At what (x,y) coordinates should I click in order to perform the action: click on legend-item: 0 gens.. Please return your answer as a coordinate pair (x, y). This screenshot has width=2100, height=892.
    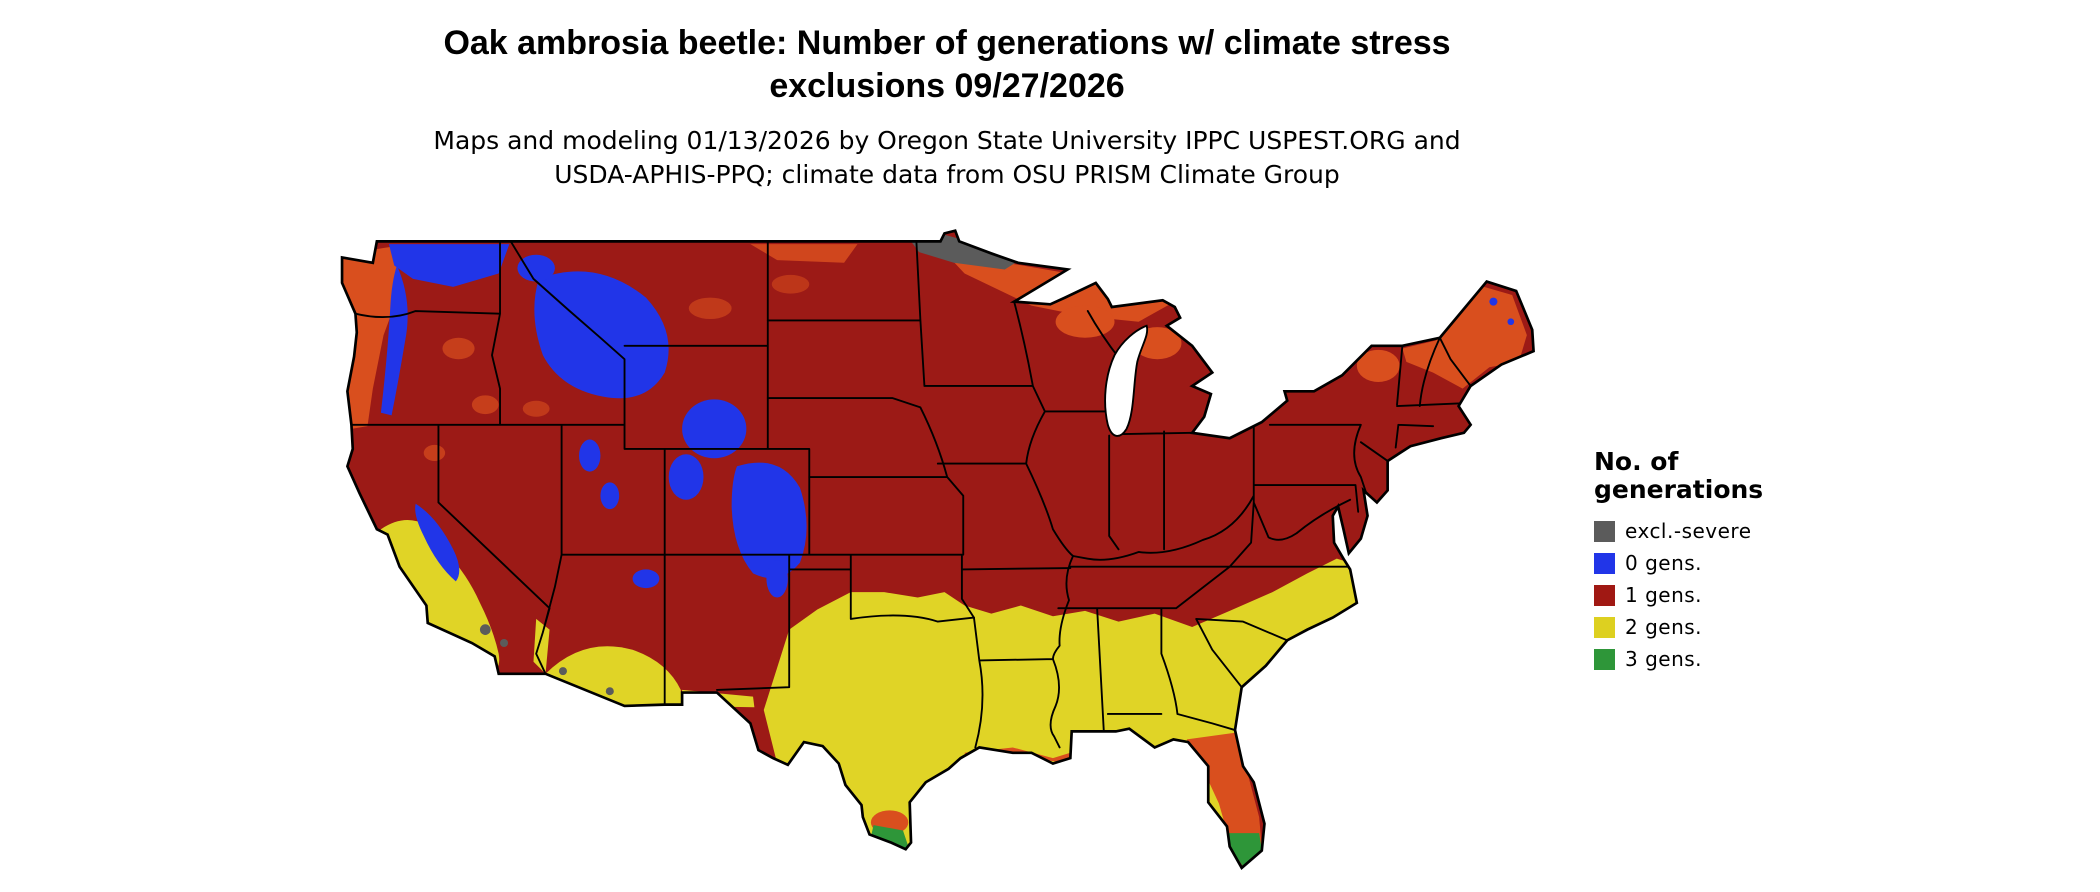
    Looking at the image, I should click on (1714, 563).